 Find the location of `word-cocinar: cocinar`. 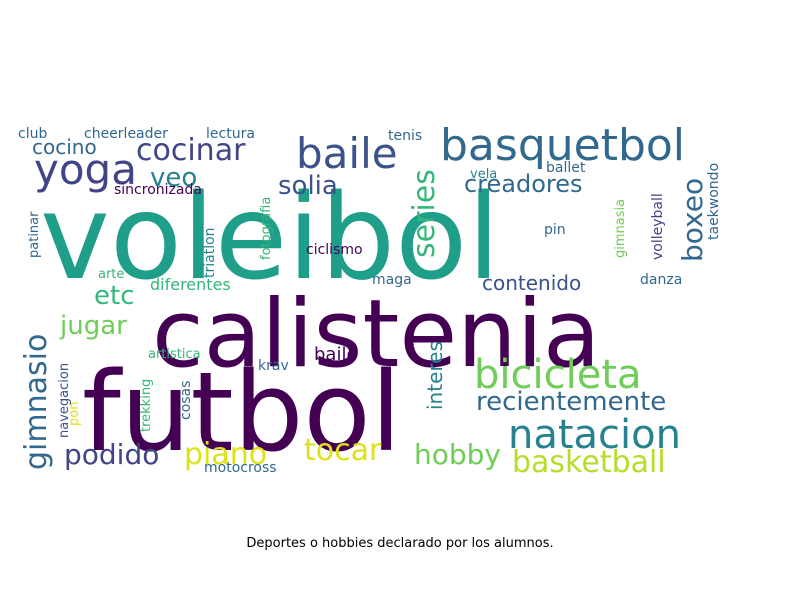

word-cocinar: cocinar is located at coordinates (191, 150).